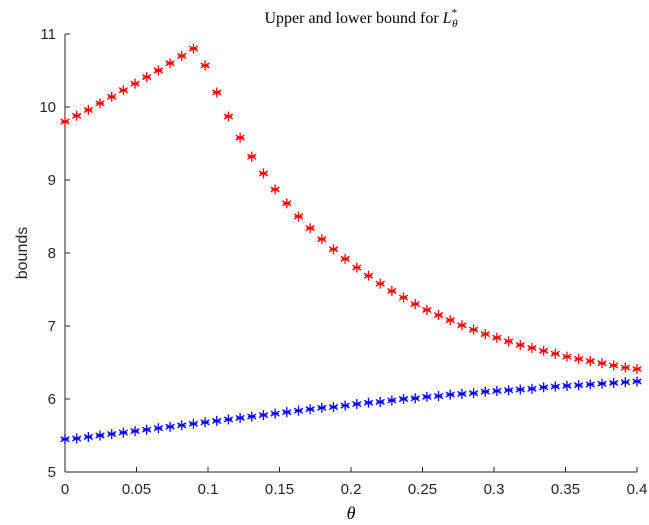  Describe the element at coordinates (52, 180) in the screenshot. I see `y-tick-label: 9` at that location.